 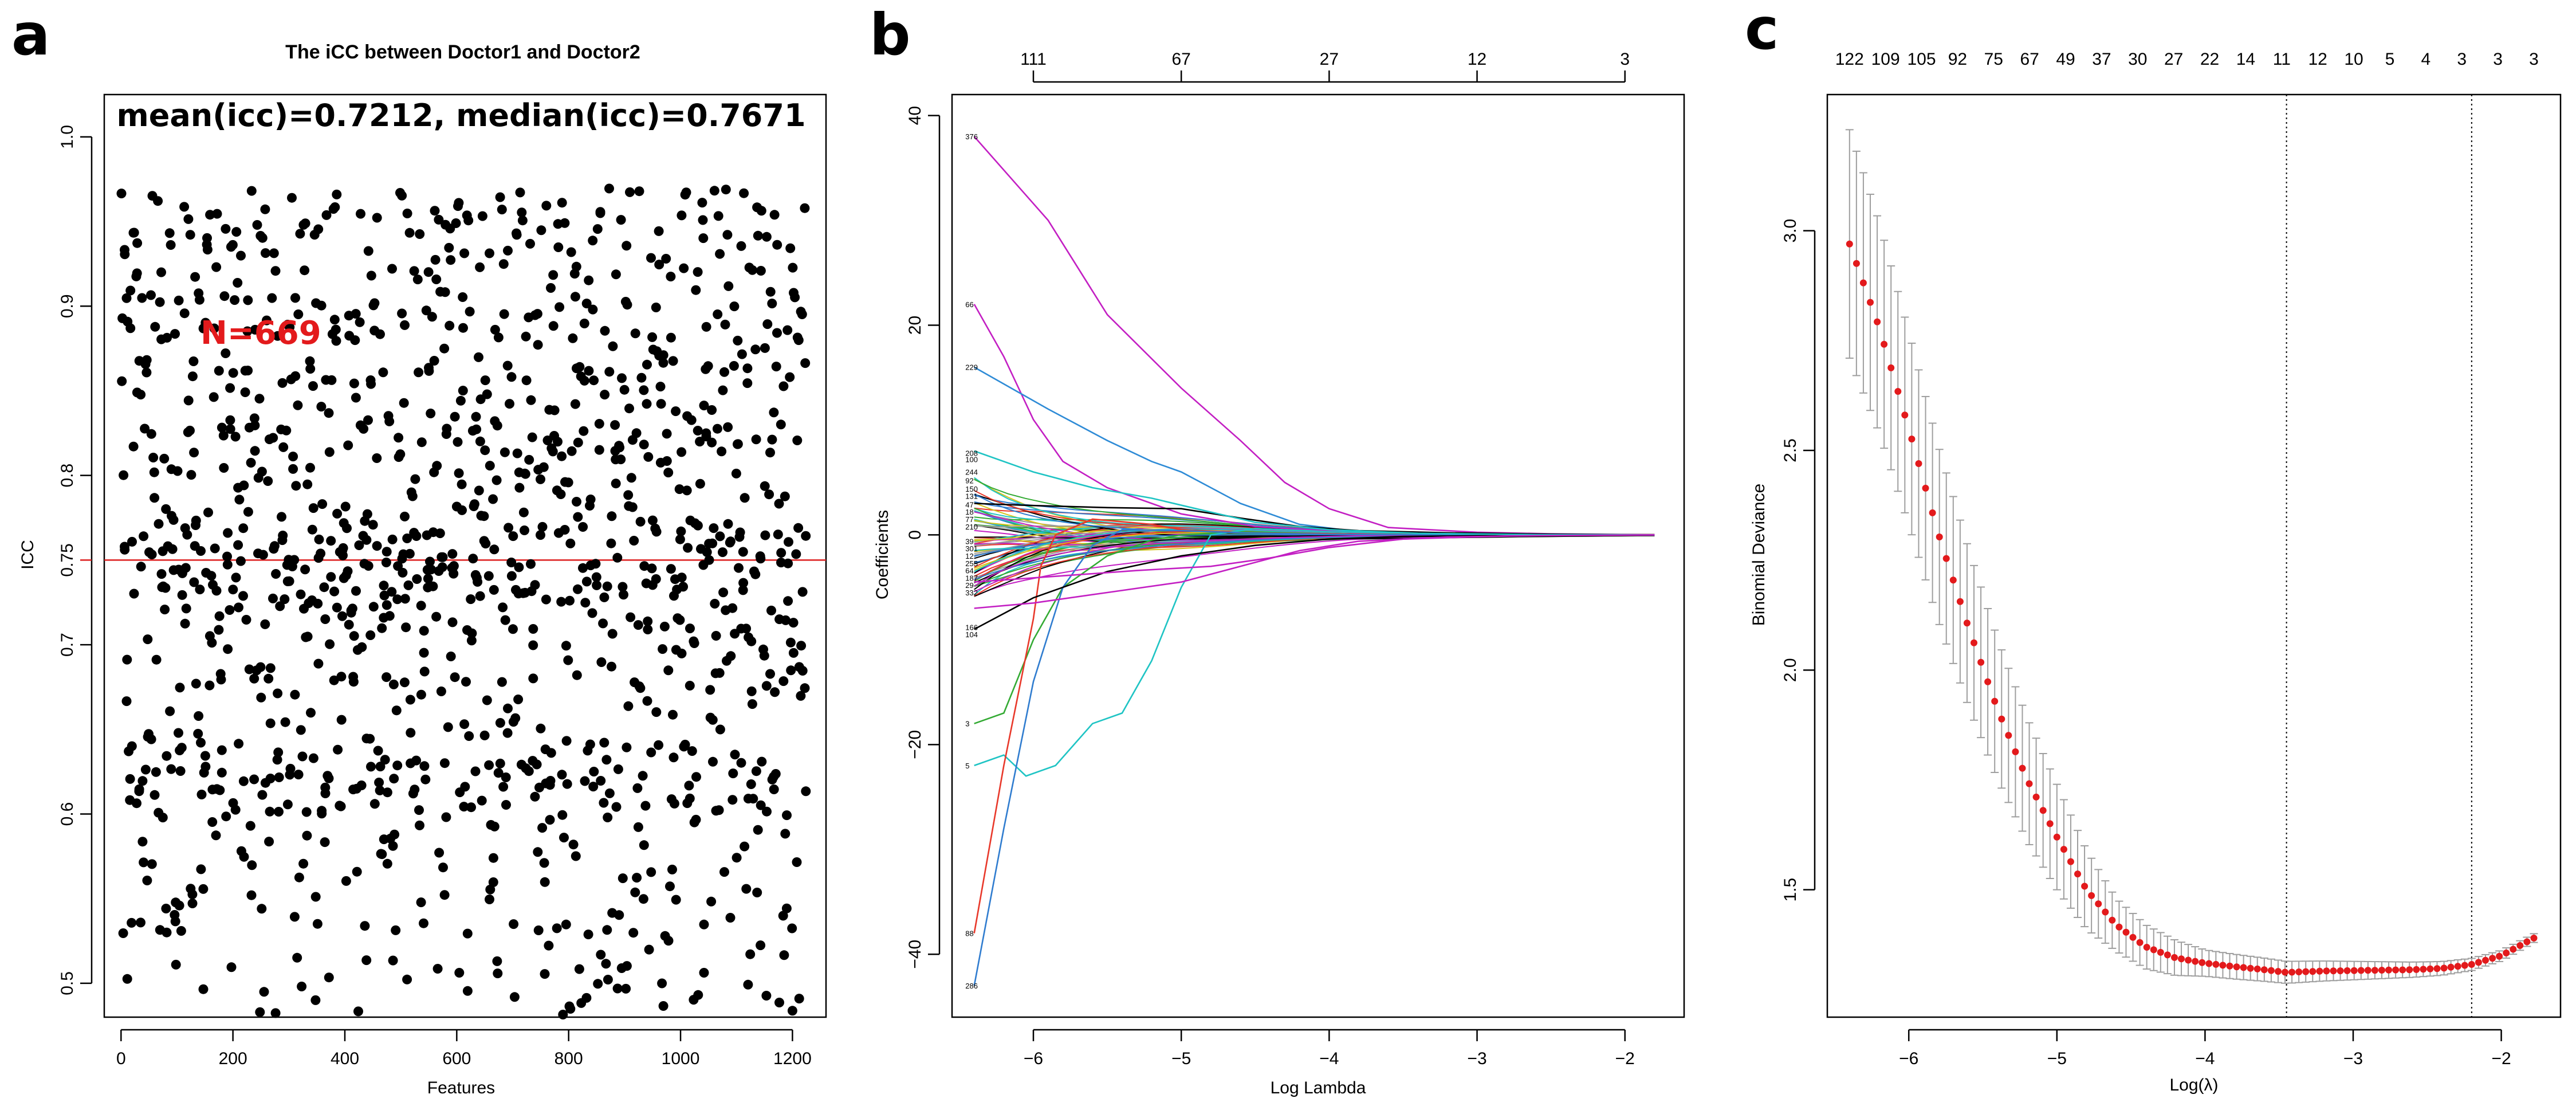 What do you see at coordinates (890, 34) in the screenshot?
I see `panel-letter-b: b` at bounding box center [890, 34].